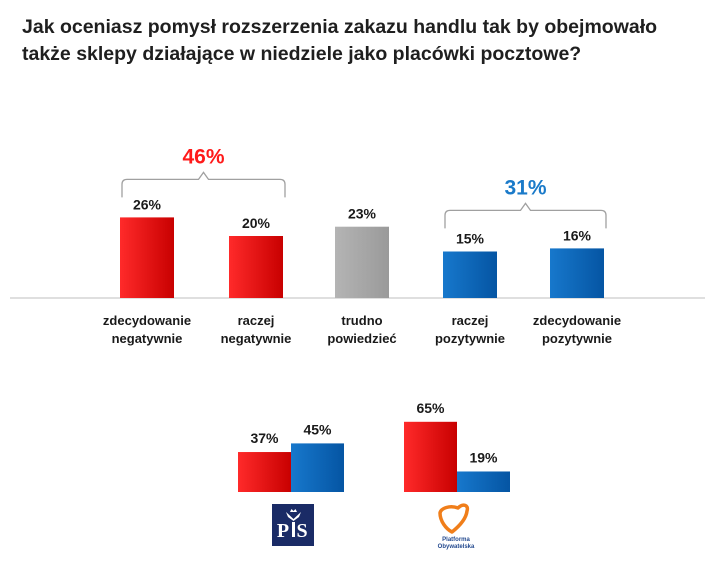  What do you see at coordinates (256, 338) in the screenshot?
I see `category-label-1-1: negatywnie` at bounding box center [256, 338].